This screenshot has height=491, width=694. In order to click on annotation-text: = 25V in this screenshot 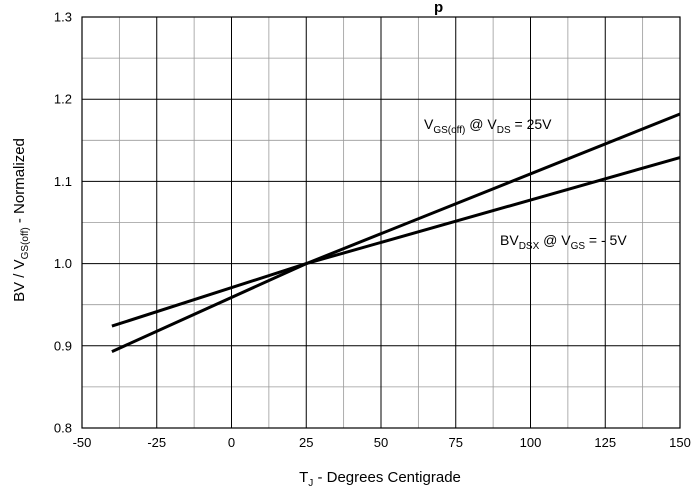, I will do `click(532, 124)`.